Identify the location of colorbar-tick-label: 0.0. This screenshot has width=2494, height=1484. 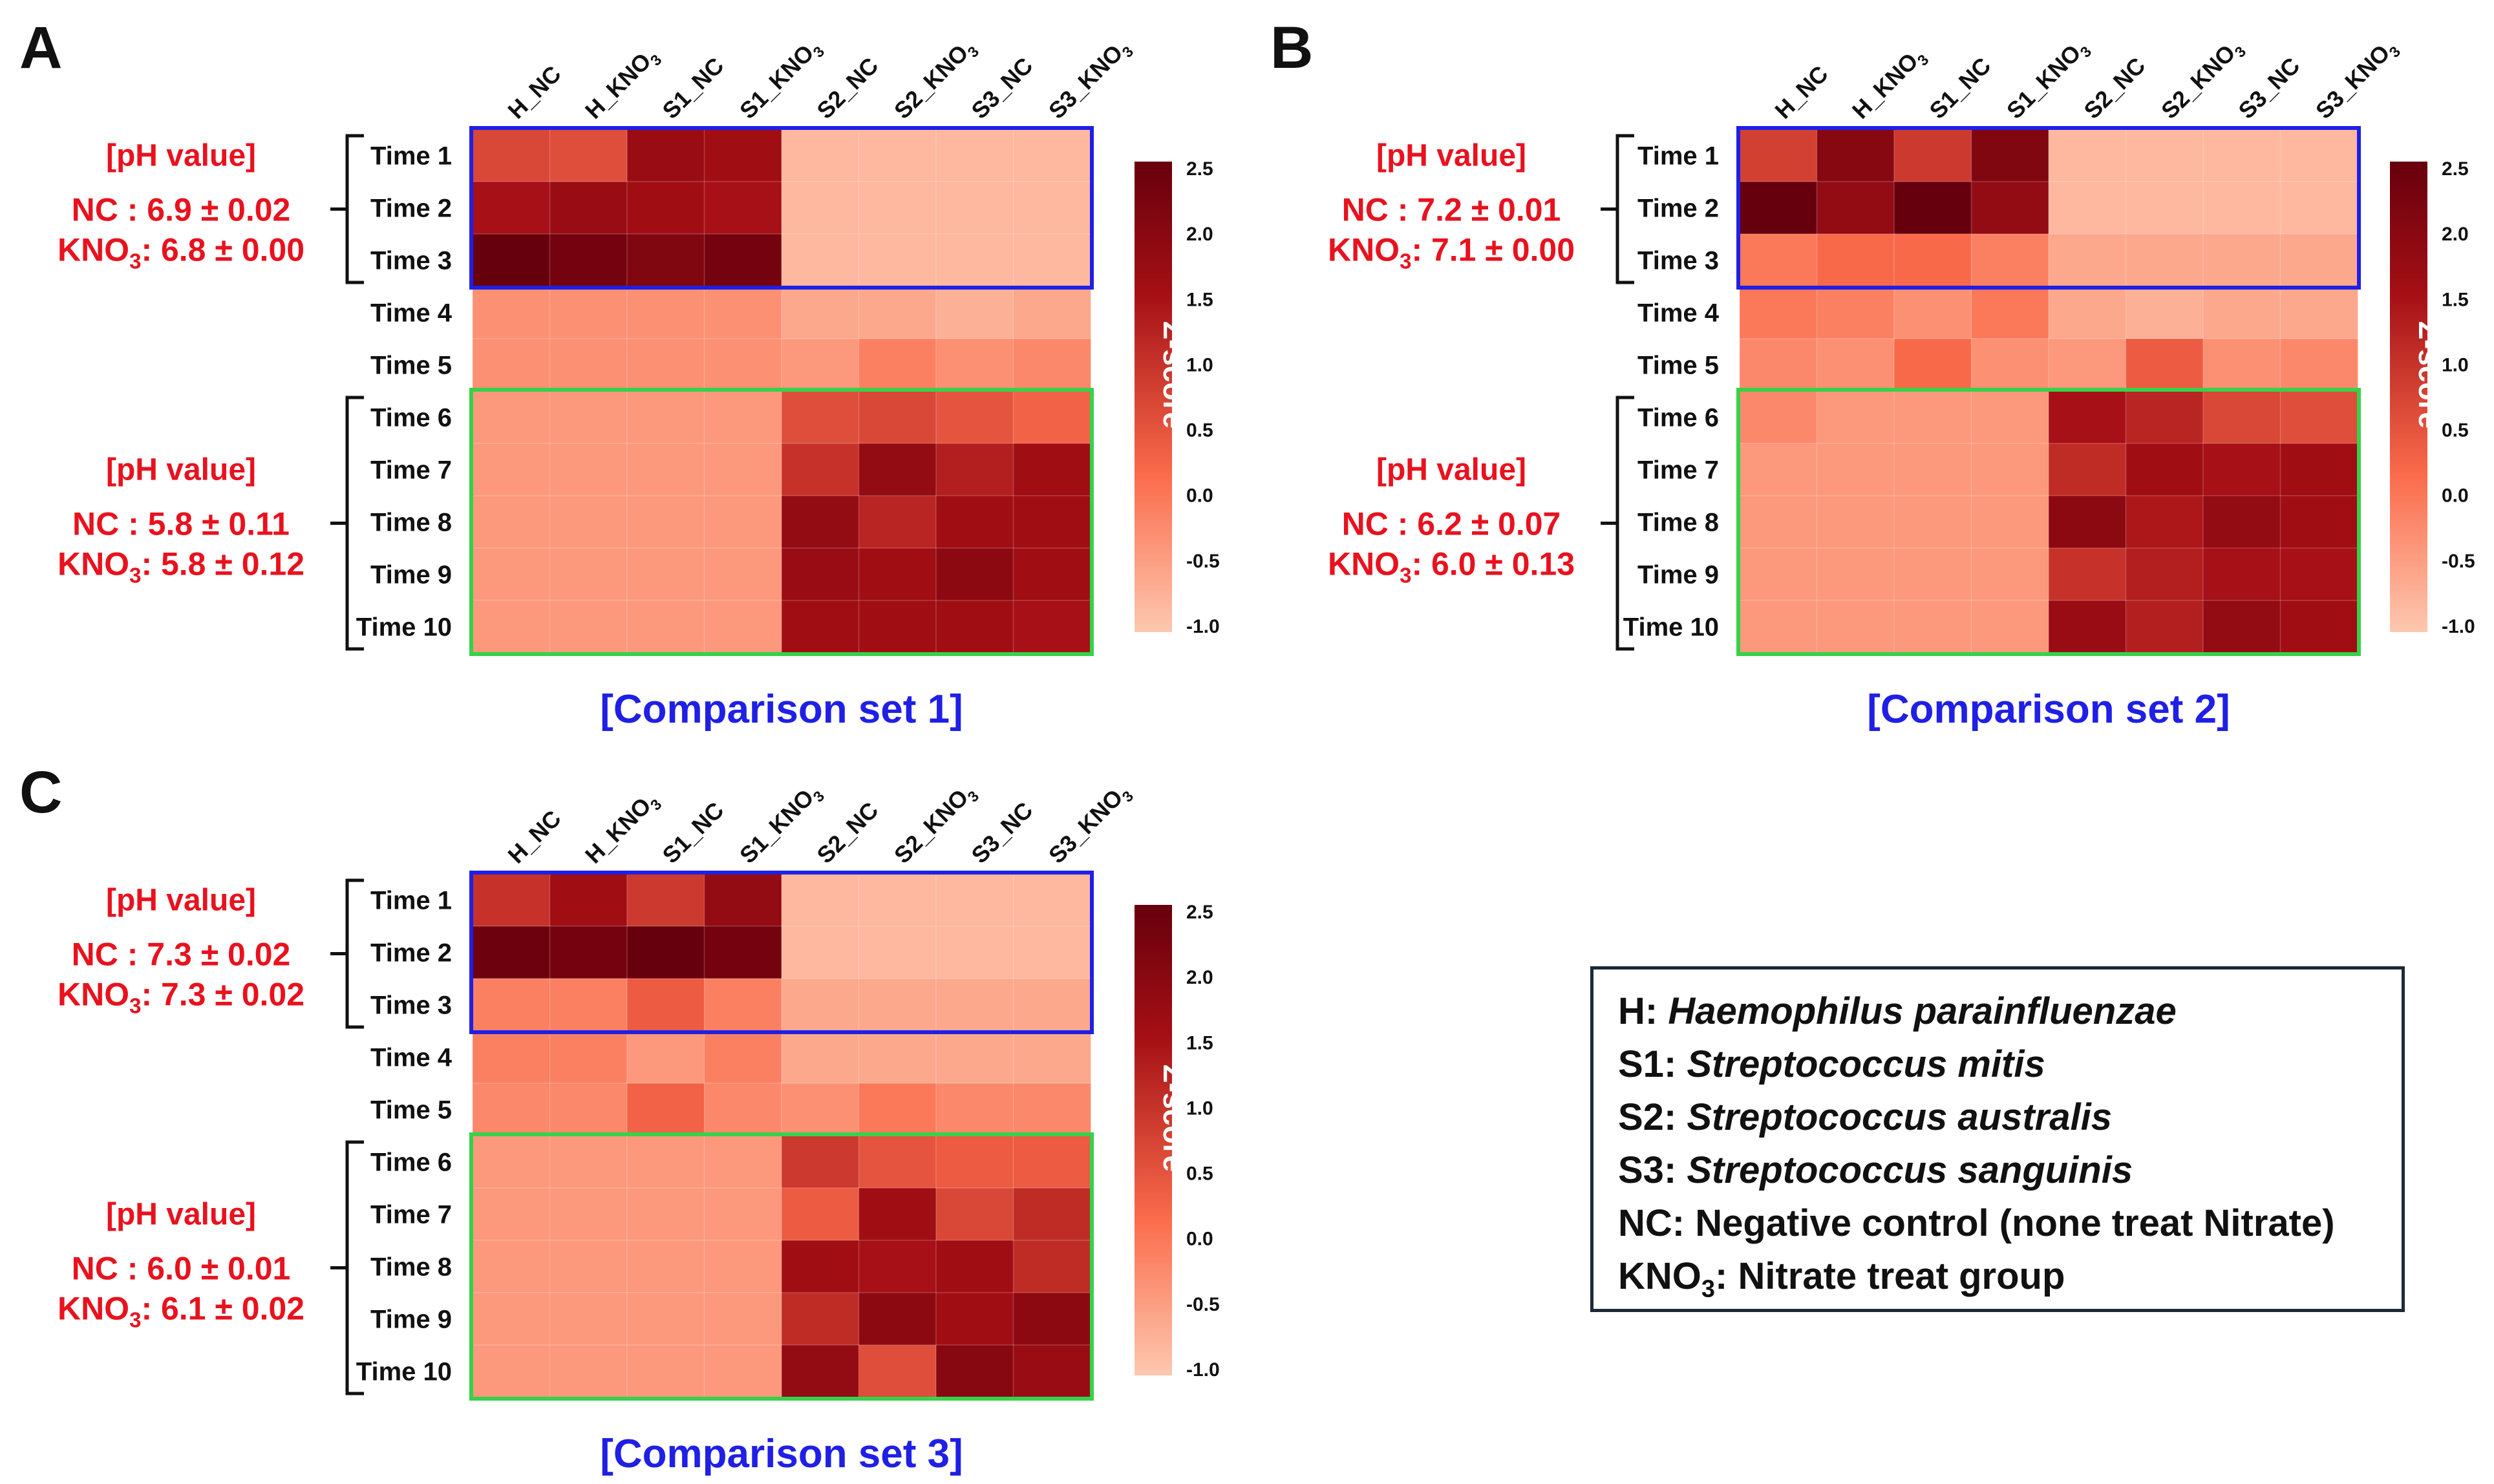
(1199, 496).